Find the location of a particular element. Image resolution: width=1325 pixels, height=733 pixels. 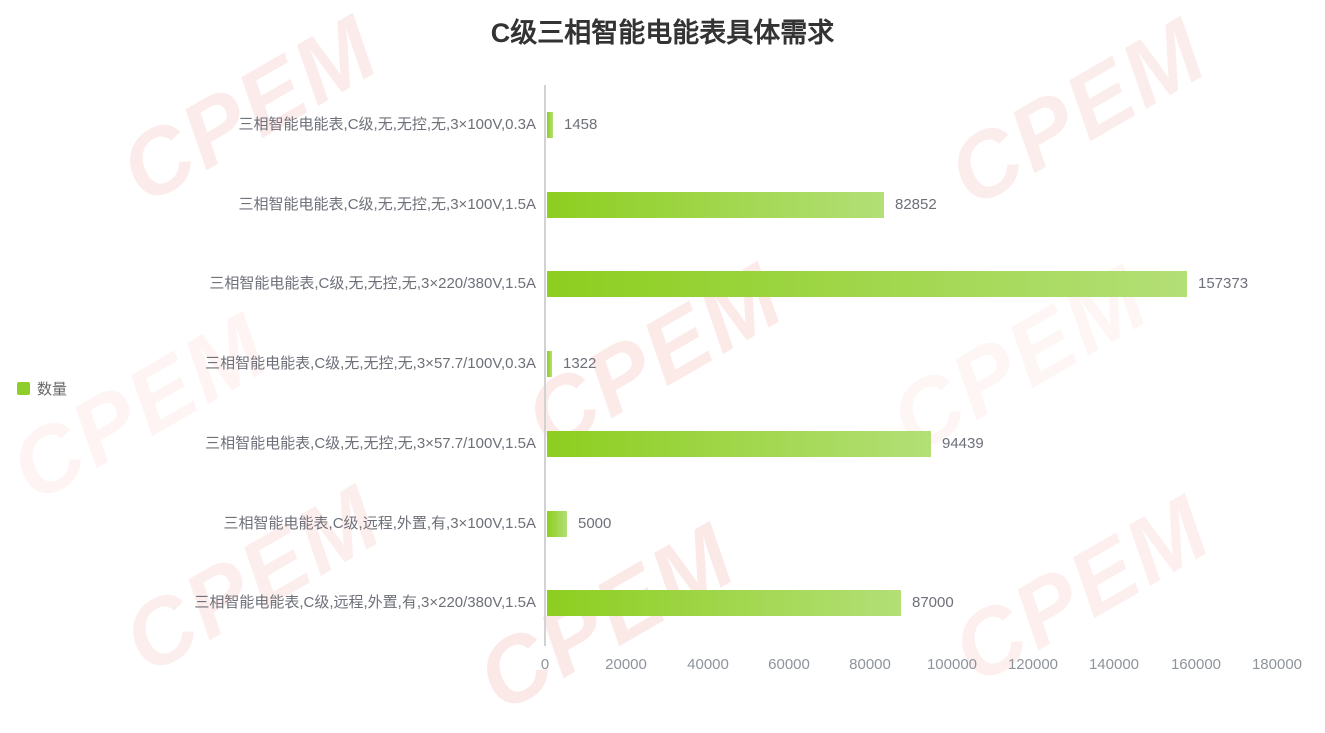

x-axis-tick-label: 140000 is located at coordinates (1114, 664).